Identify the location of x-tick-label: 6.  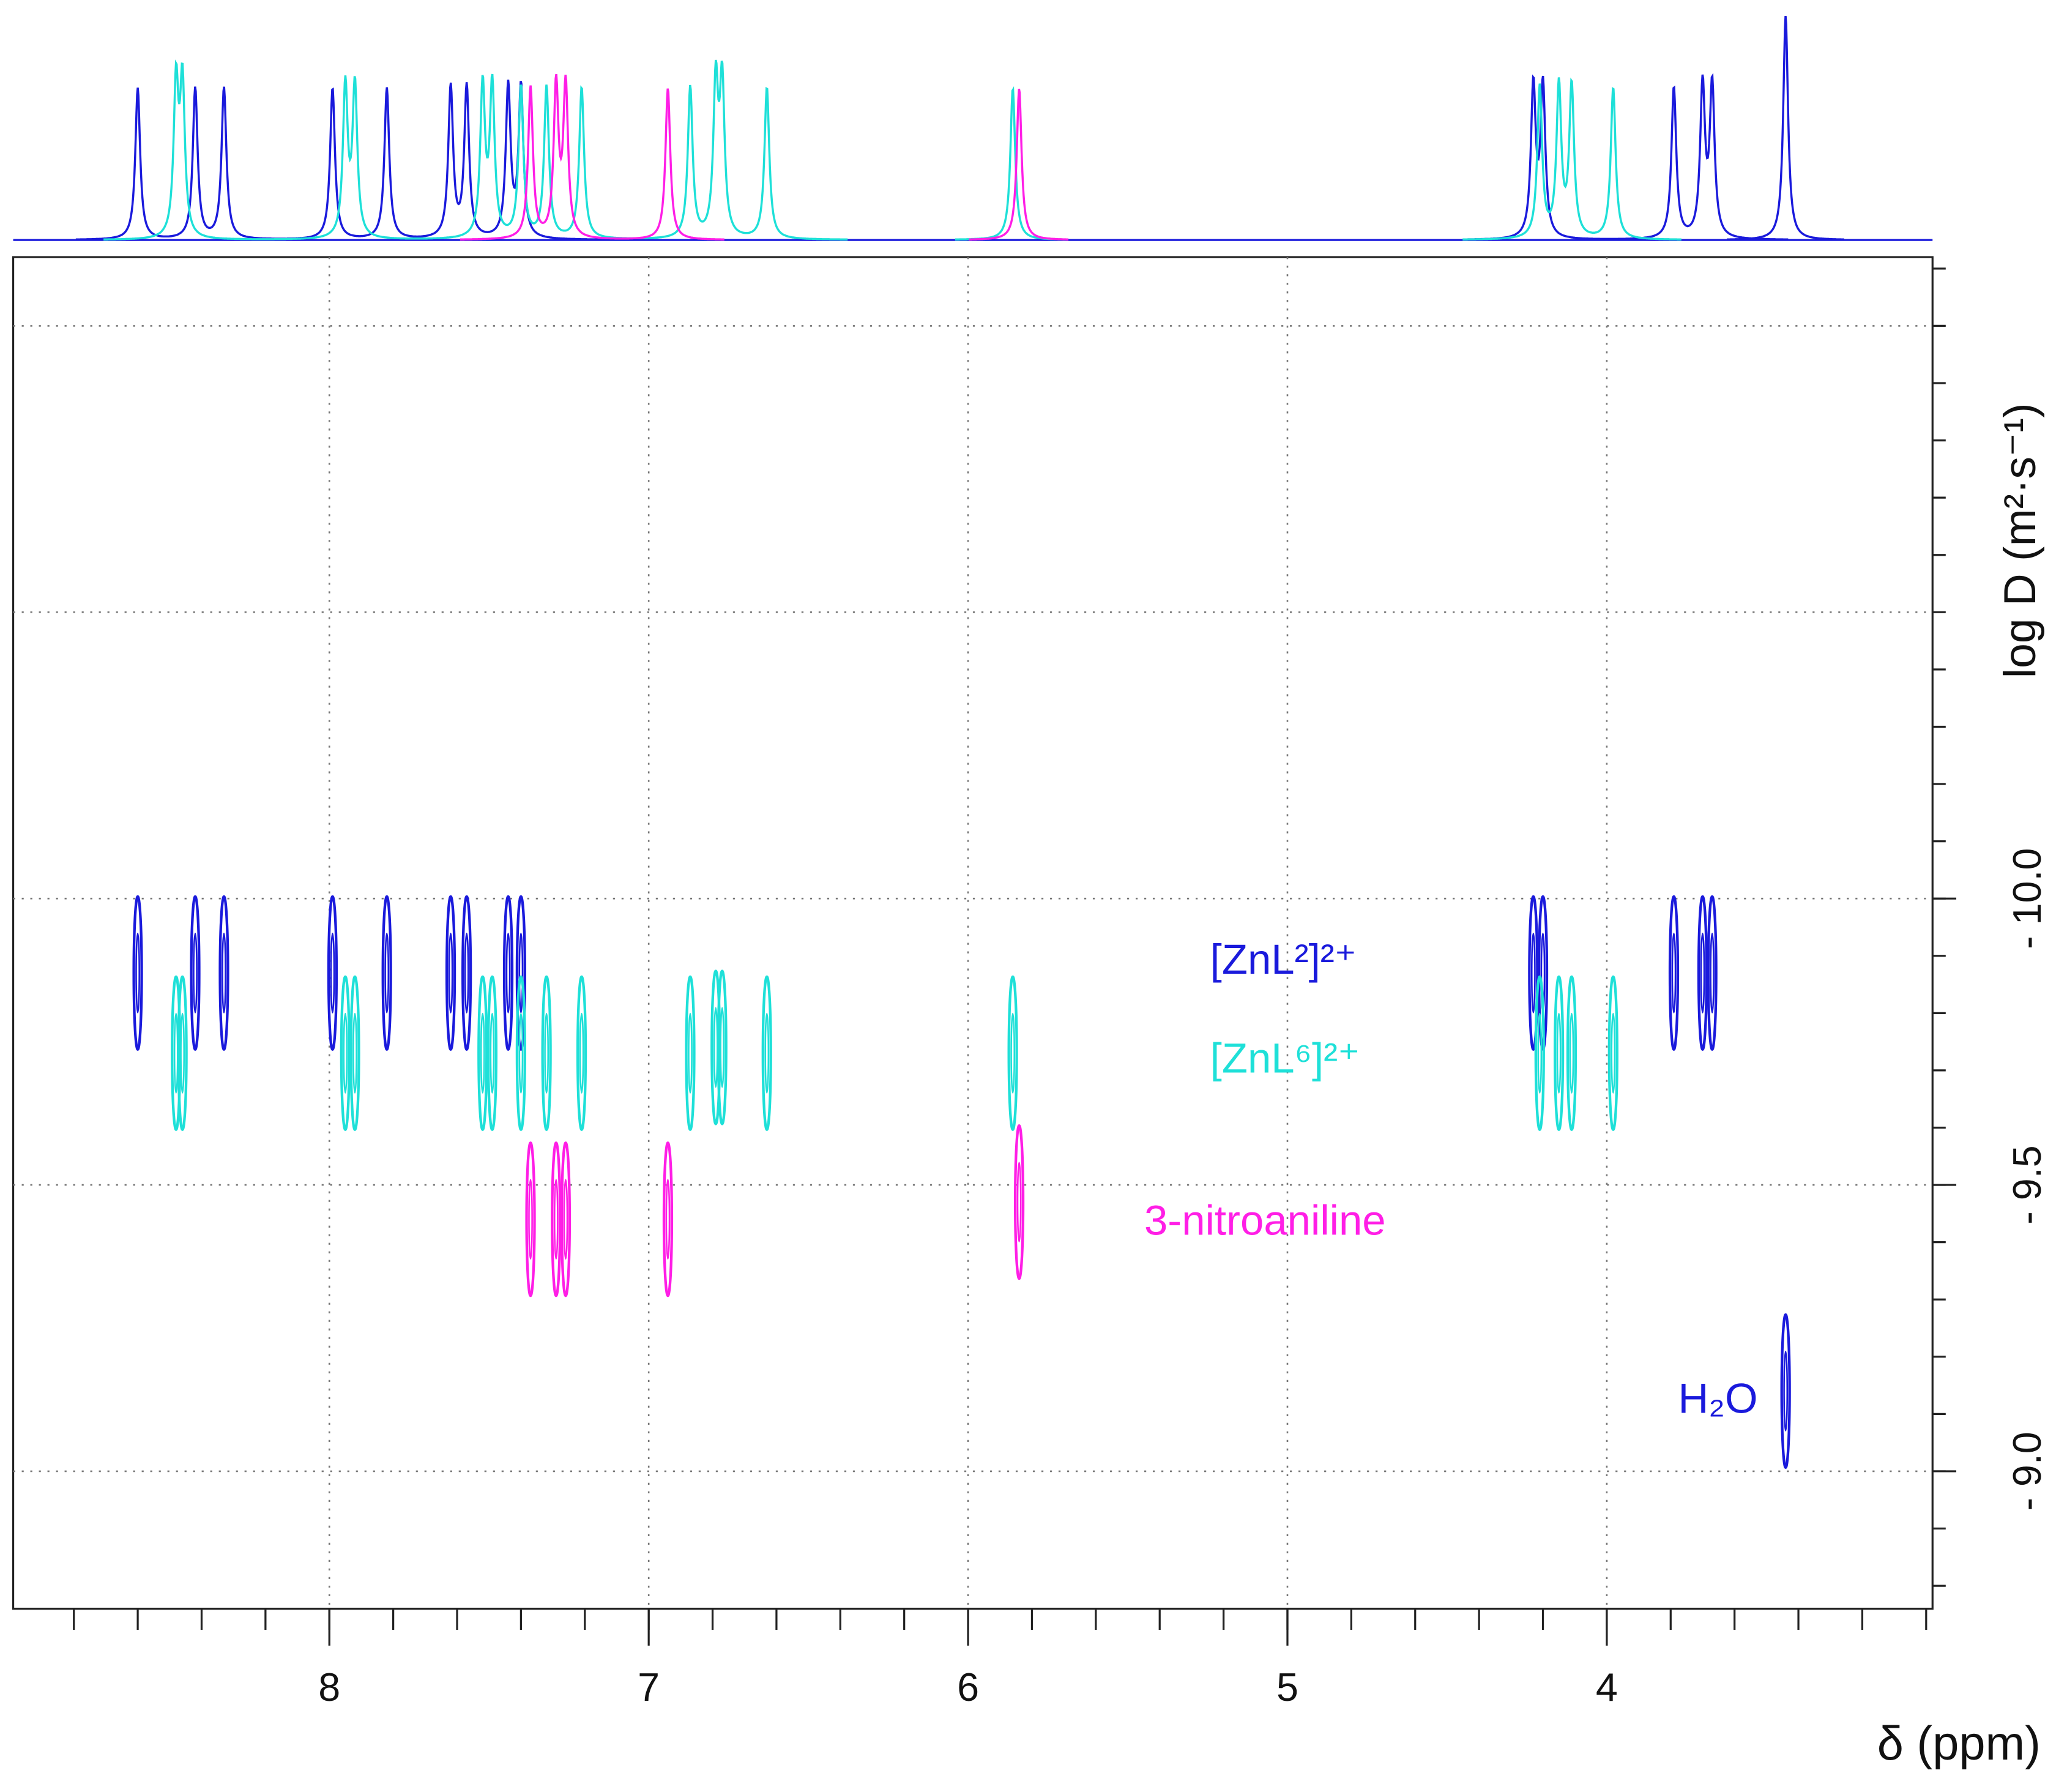
(968, 1687).